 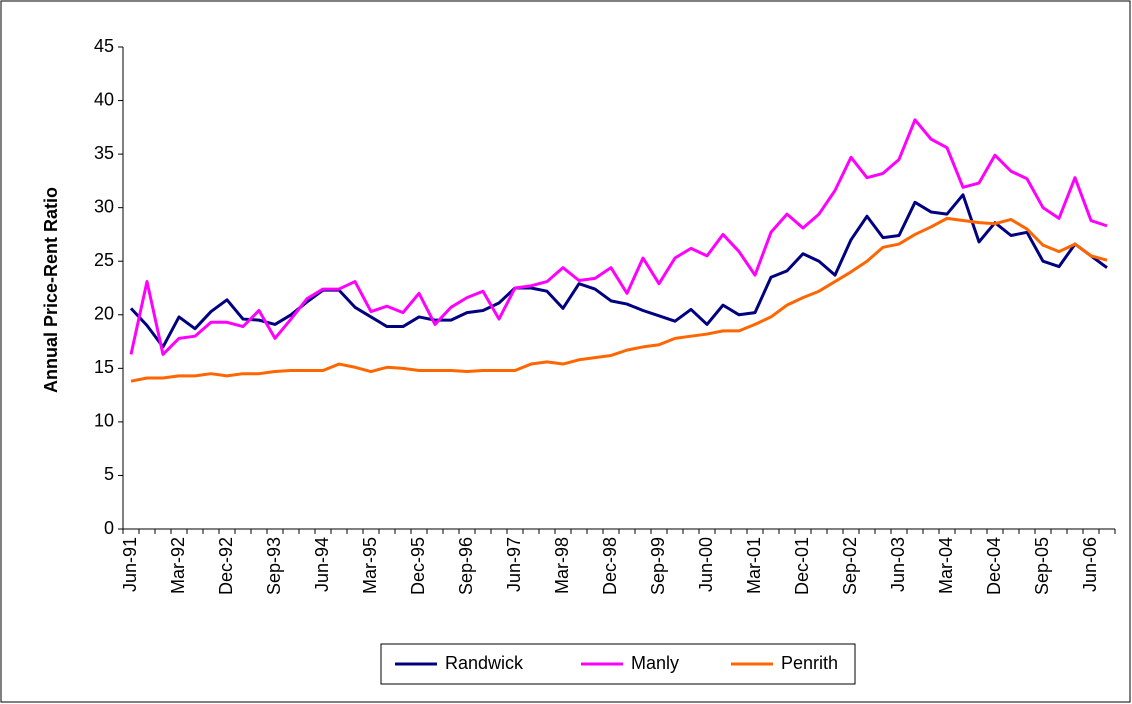 I want to click on y-tick-label: 20, so click(x=104, y=314).